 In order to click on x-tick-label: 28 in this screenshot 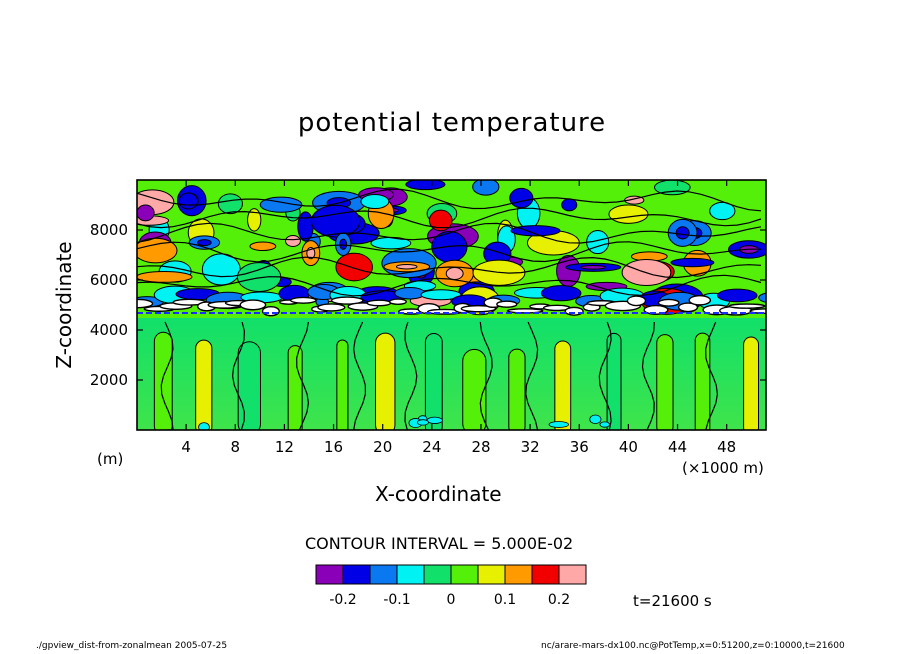, I will do `click(480, 447)`.